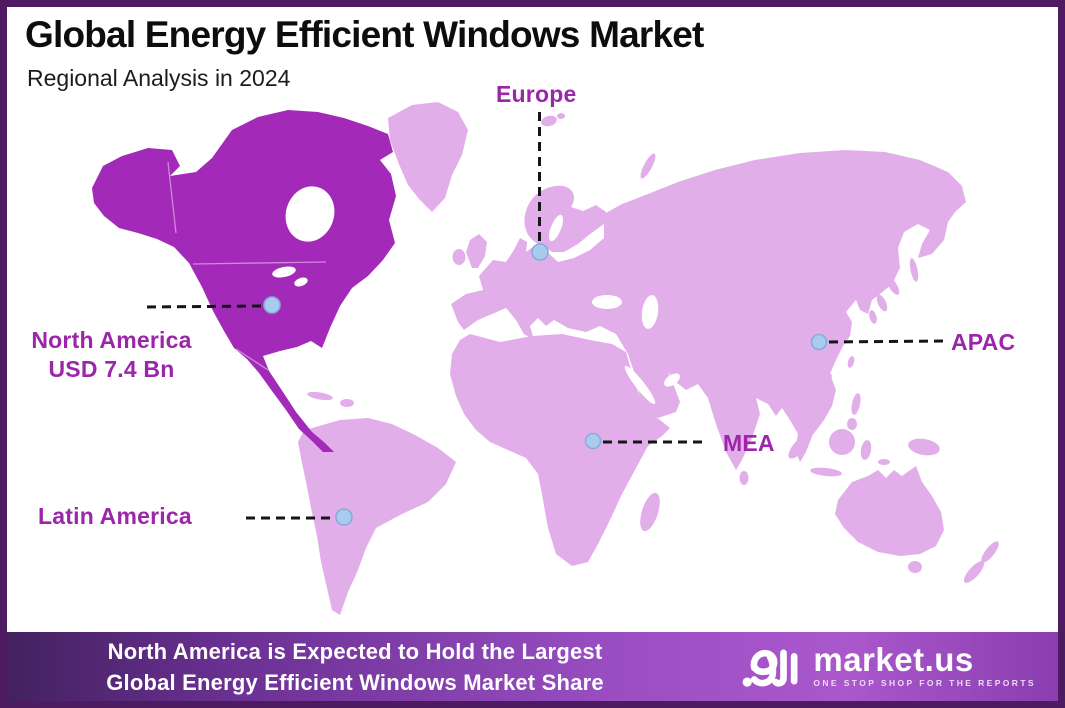 This screenshot has height=708, width=1065. I want to click on page-subtitle: Regional Analysis in 2024, so click(159, 78).